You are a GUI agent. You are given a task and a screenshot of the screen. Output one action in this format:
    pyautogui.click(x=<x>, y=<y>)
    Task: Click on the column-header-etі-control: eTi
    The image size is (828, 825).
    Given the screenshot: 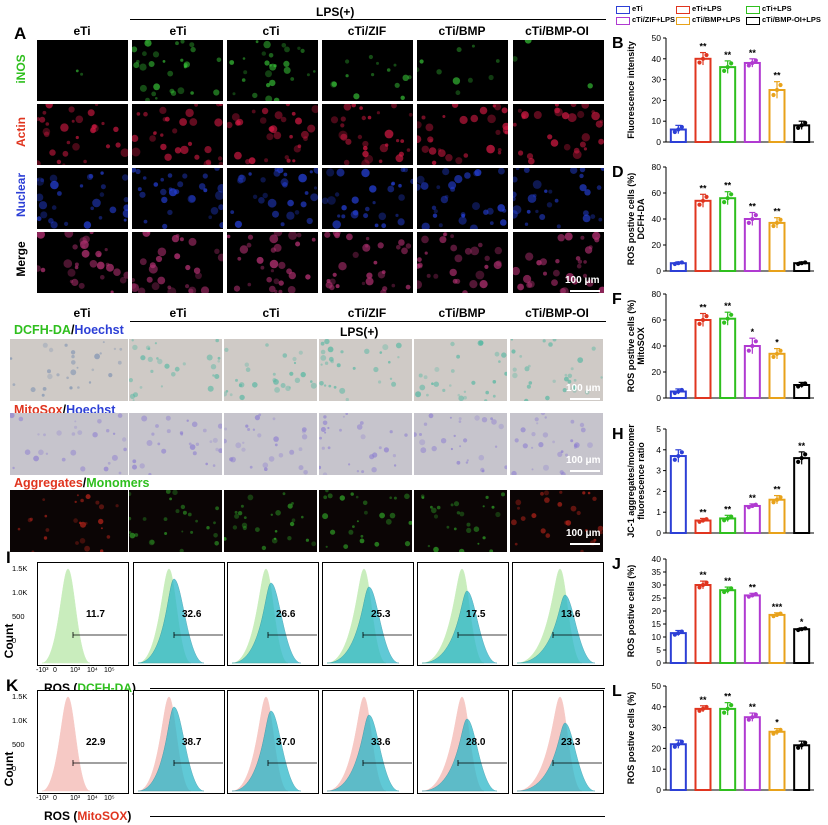 What is the action you would take?
    pyautogui.click(x=82, y=31)
    